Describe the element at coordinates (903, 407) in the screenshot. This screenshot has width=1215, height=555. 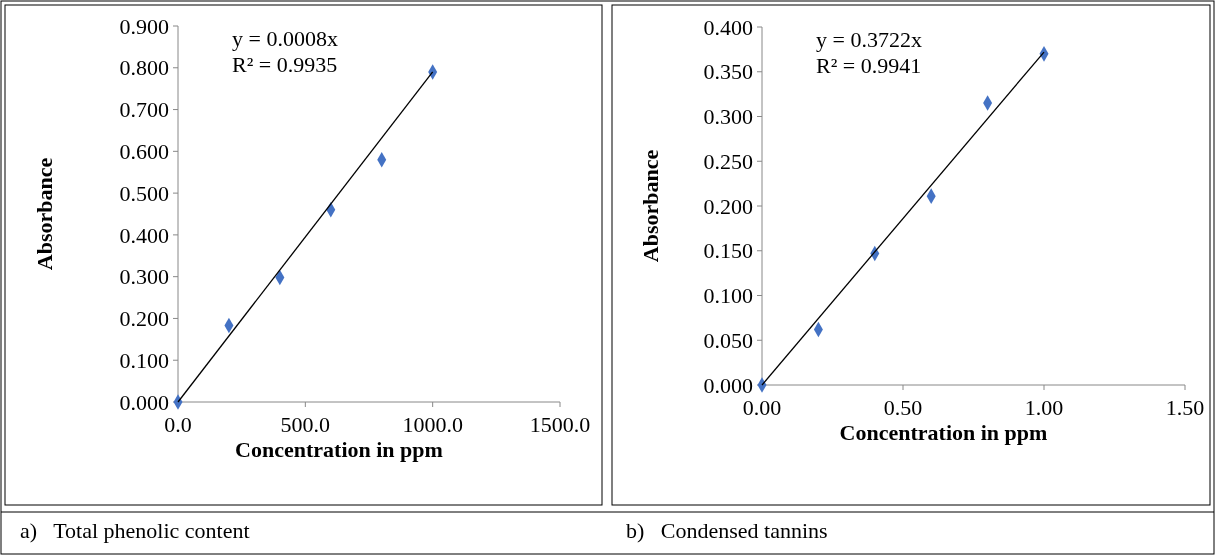
I see `x-tick-label: 0.50` at that location.